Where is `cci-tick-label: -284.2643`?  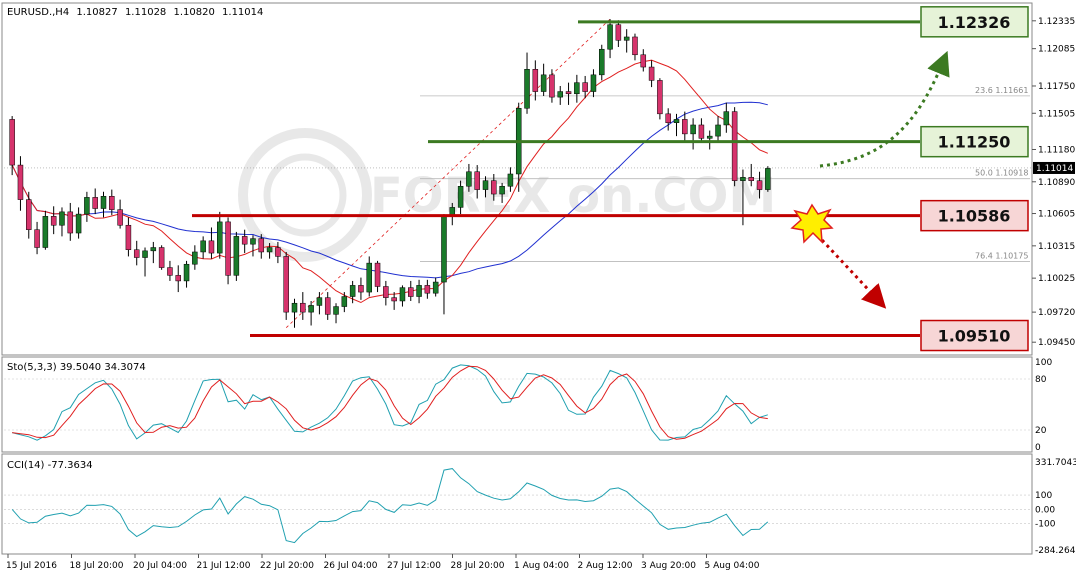 cci-tick-label: -284.2643 is located at coordinates (1055, 551).